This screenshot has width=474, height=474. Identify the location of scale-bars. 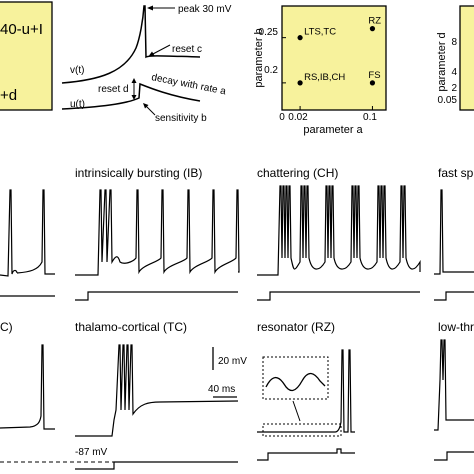
(224, 372).